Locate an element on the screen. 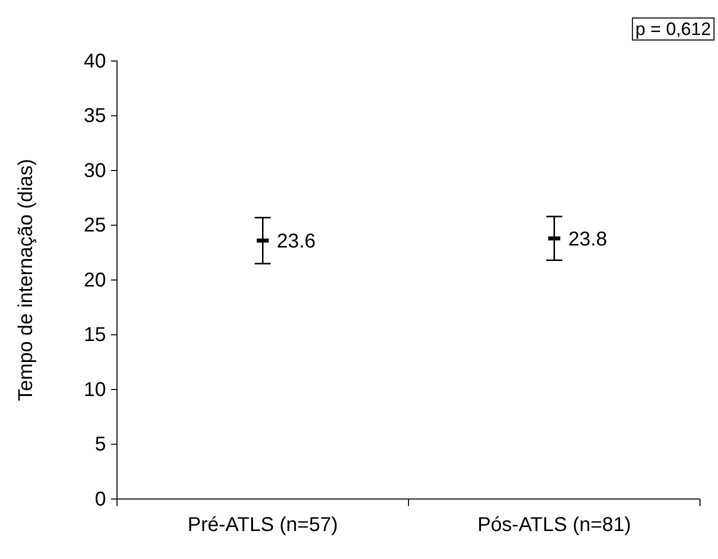 The height and width of the screenshot is (559, 718). y-tick-label: 35 is located at coordinates (95, 116).